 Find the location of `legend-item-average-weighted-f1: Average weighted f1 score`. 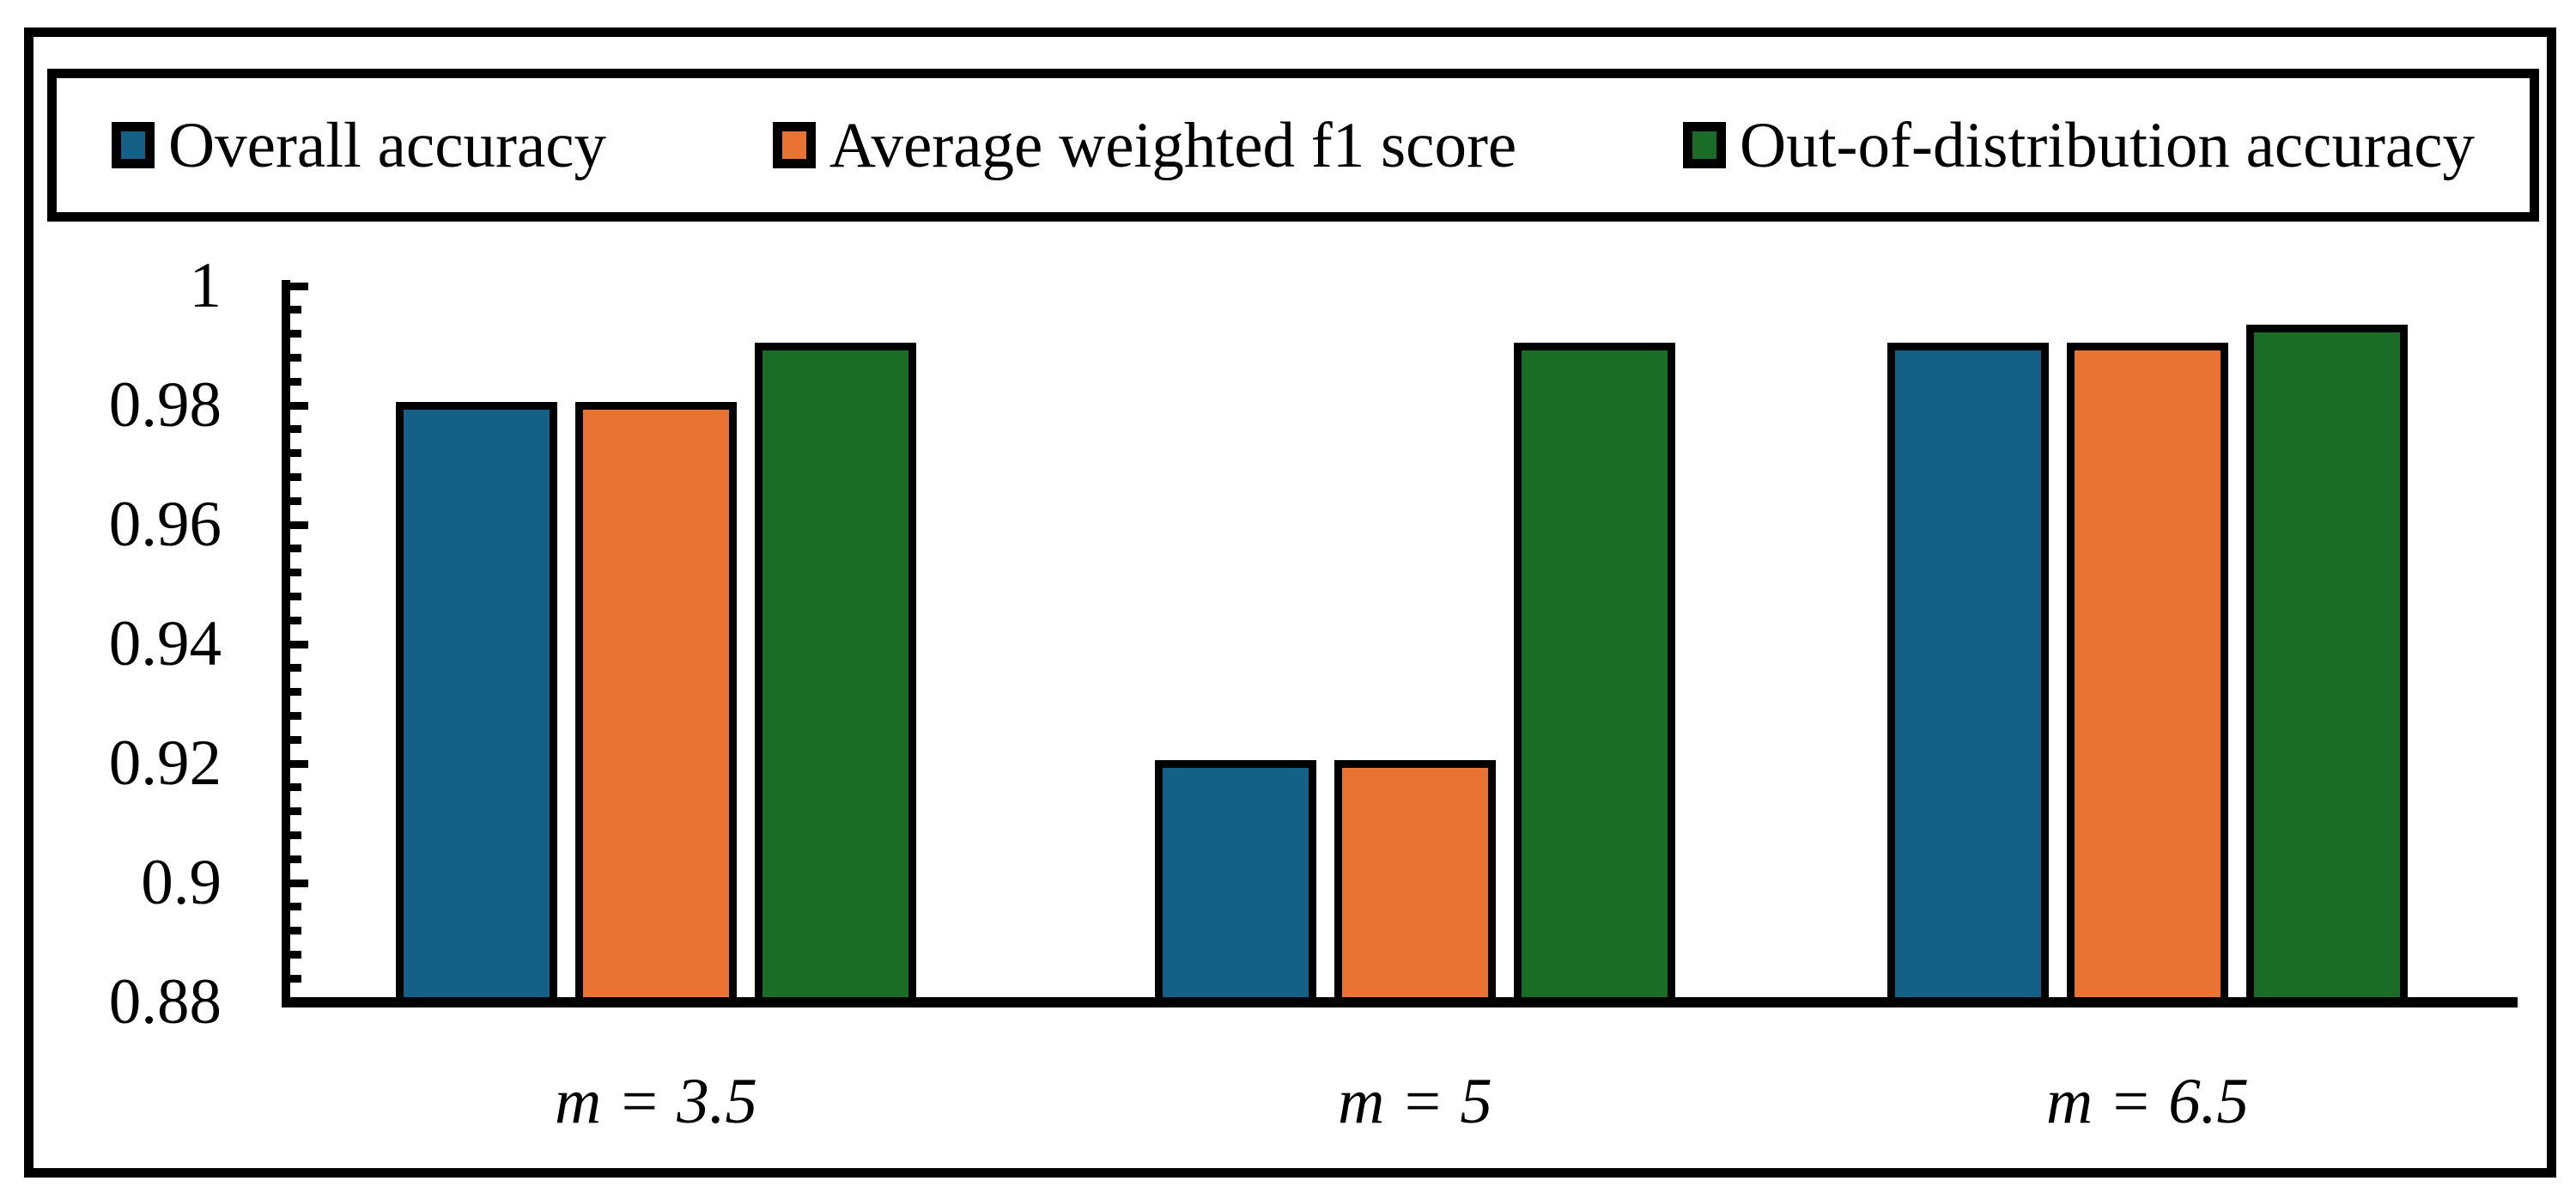

legend-item-average-weighted-f1: Average weighted f1 score is located at coordinates (1144, 145).